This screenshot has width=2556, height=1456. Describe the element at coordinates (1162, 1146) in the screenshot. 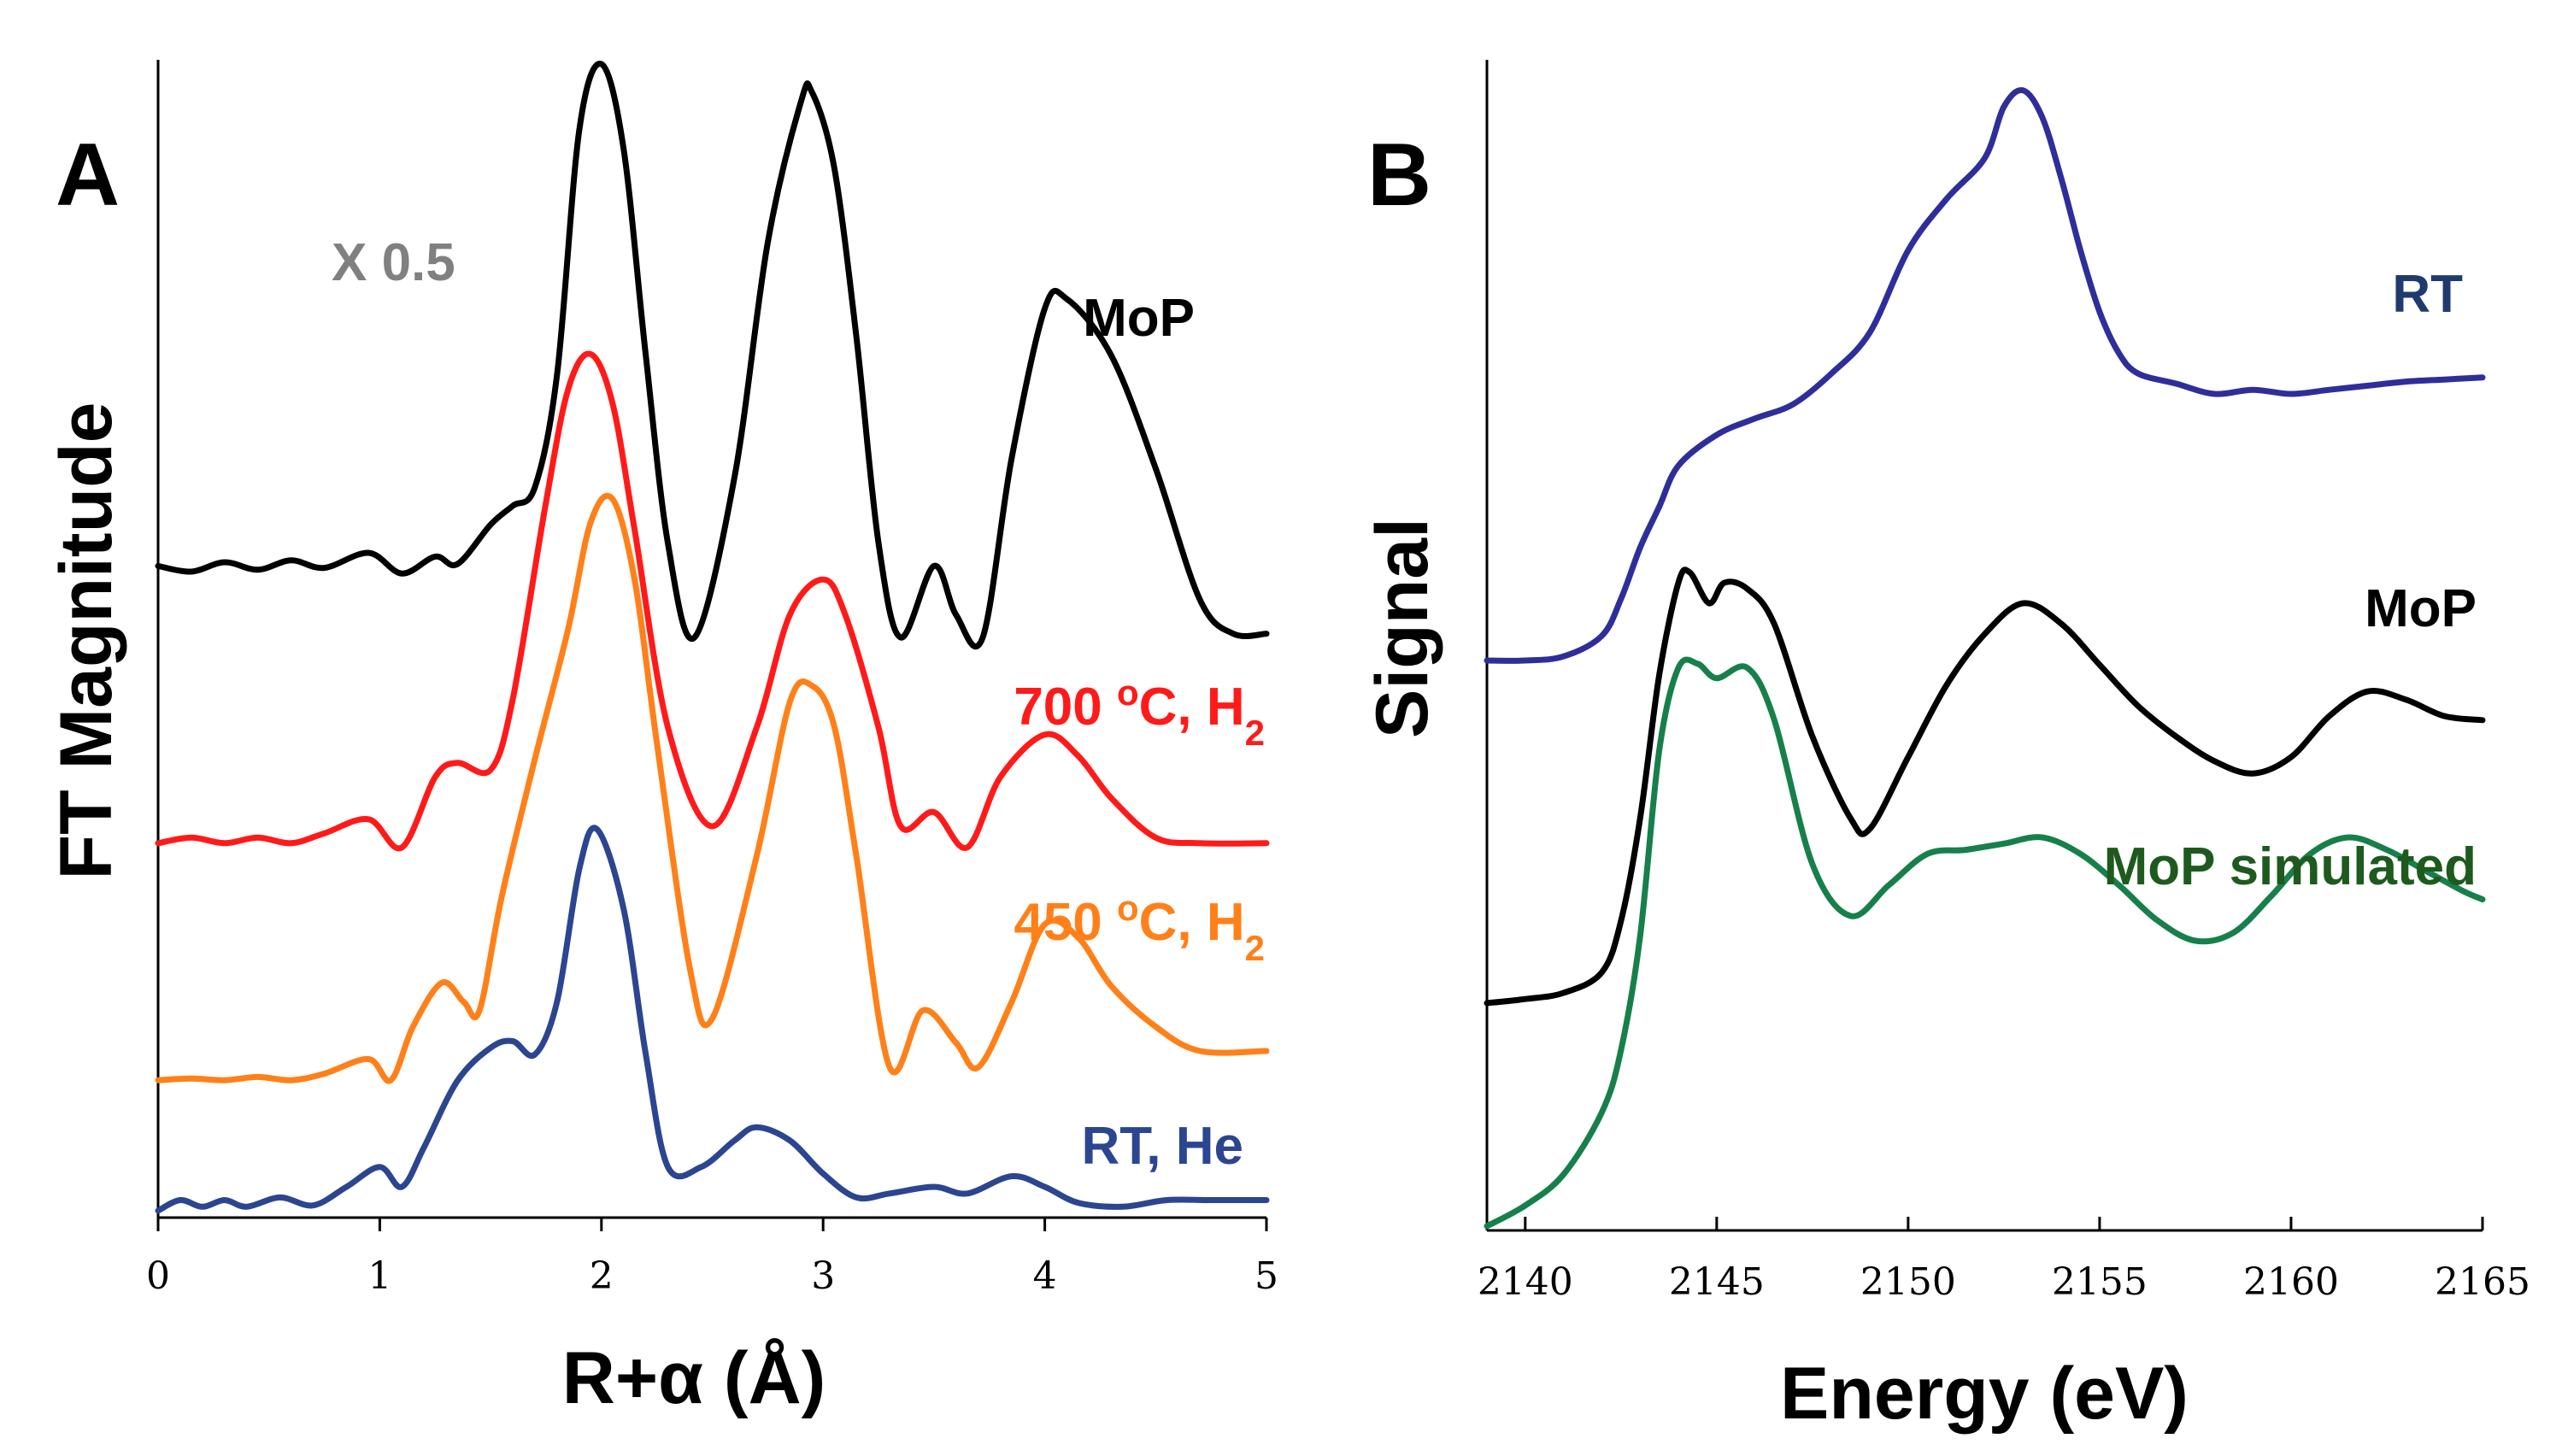

I see `label-rt-he: RT, He` at that location.